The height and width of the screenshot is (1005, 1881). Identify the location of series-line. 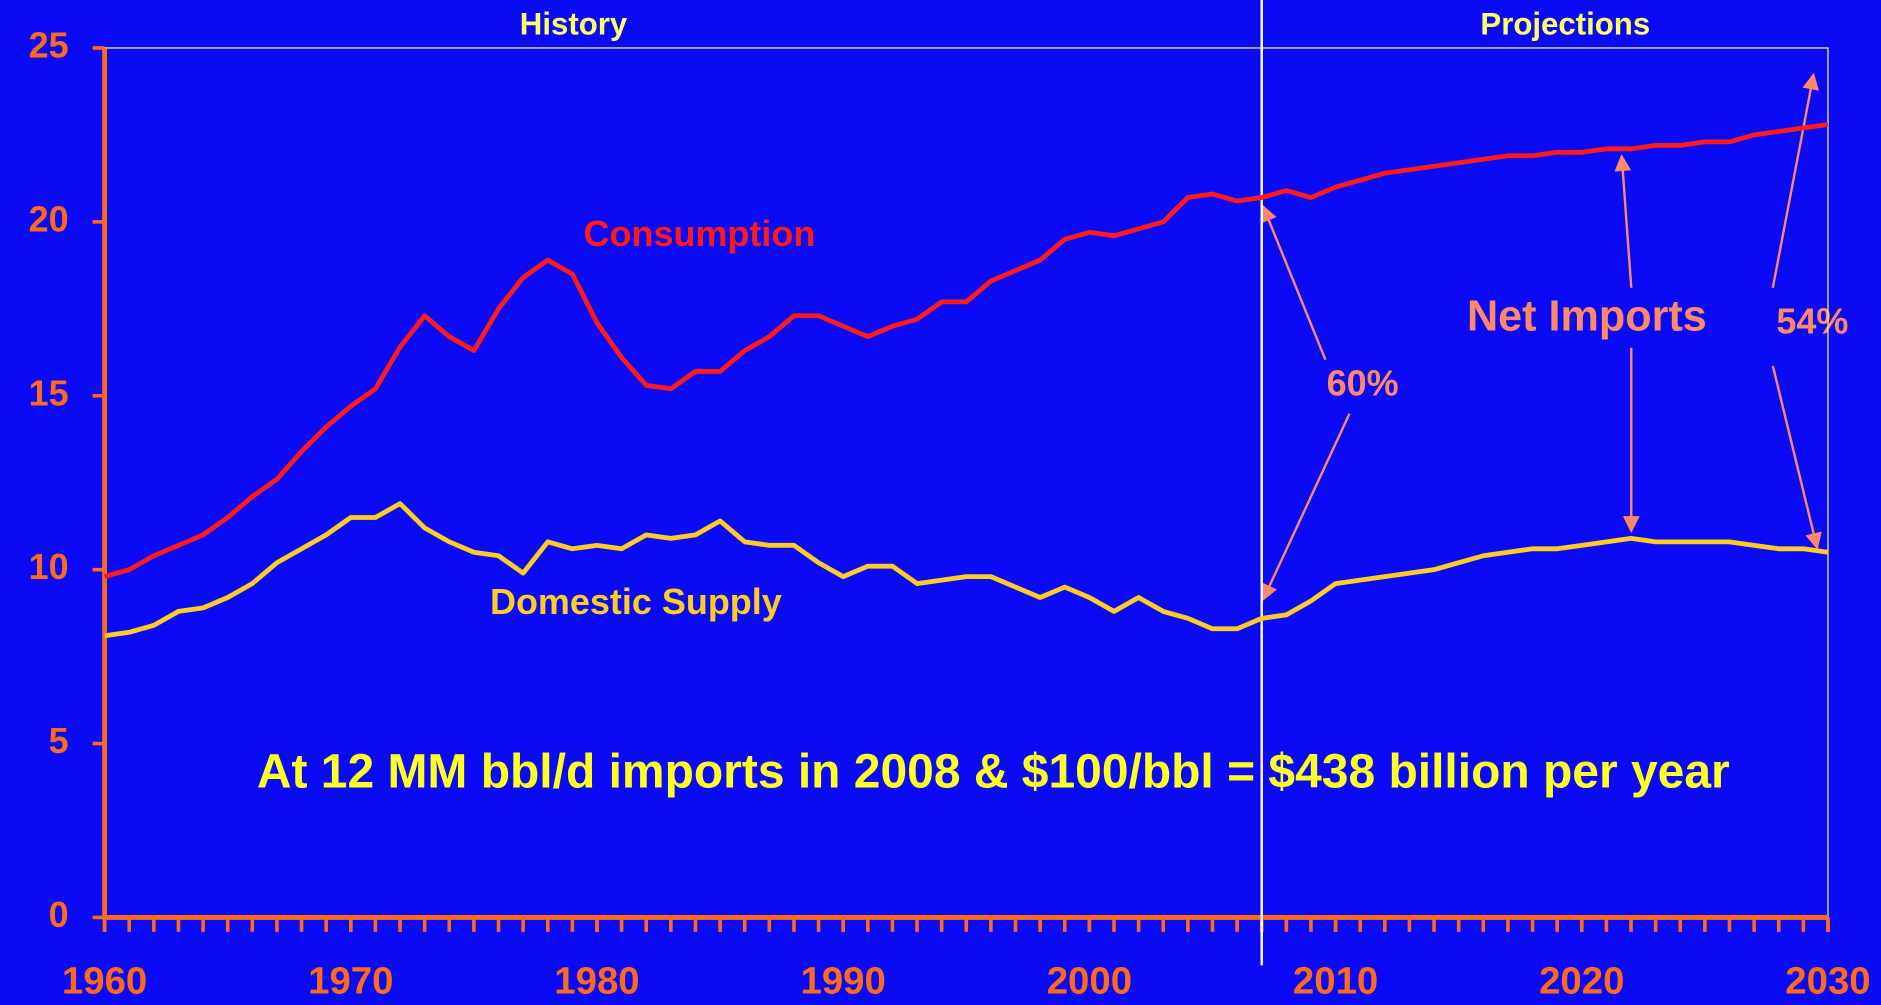
(966, 570).